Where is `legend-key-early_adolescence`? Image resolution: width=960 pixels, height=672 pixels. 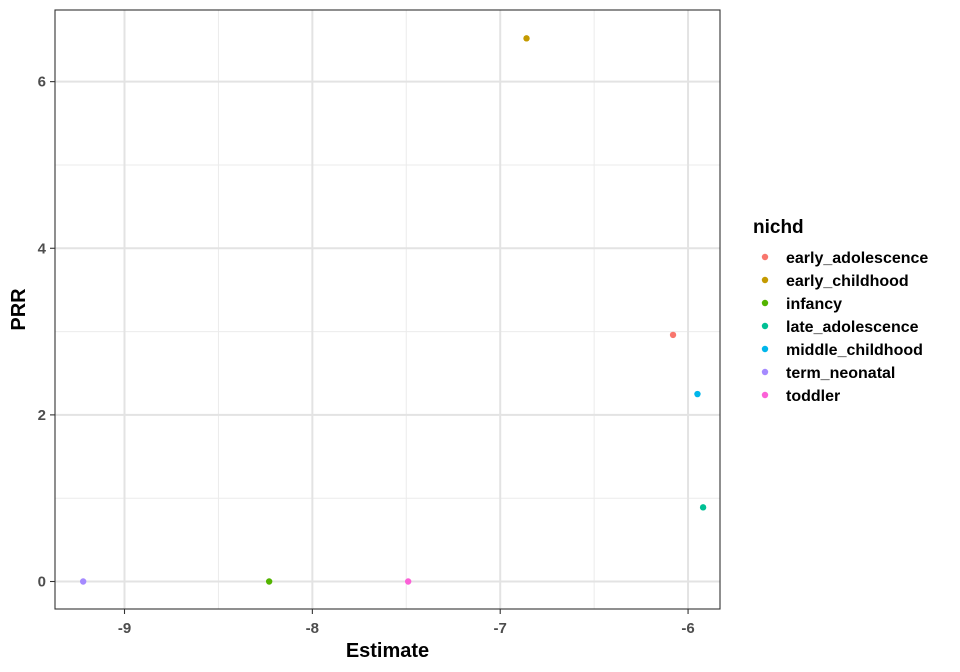 legend-key-early_adolescence is located at coordinates (765, 257).